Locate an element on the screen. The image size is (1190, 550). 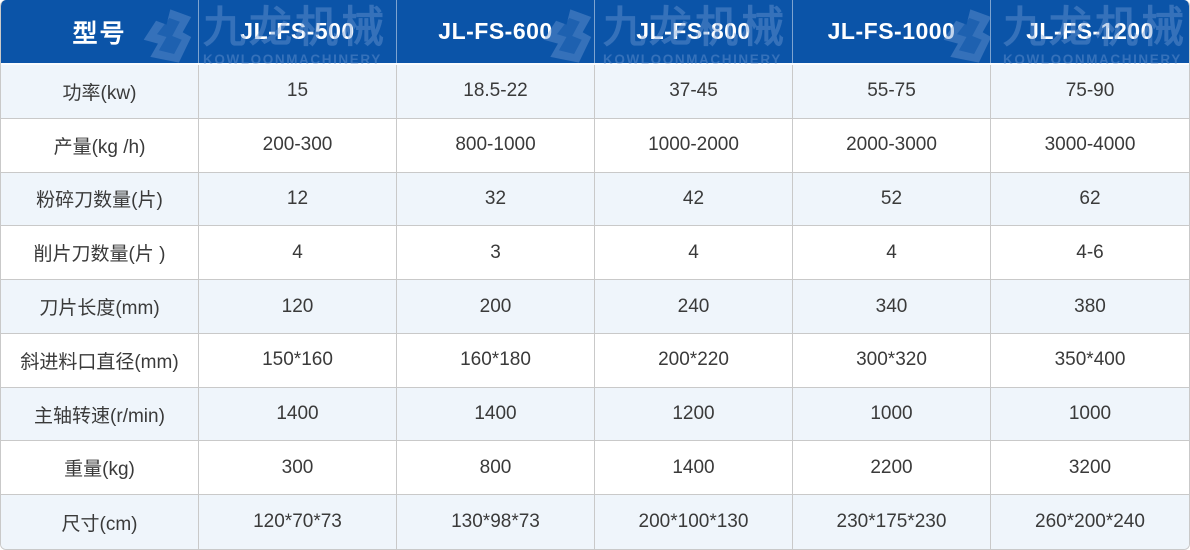
spec-value-cell: 1200 is located at coordinates (694, 414).